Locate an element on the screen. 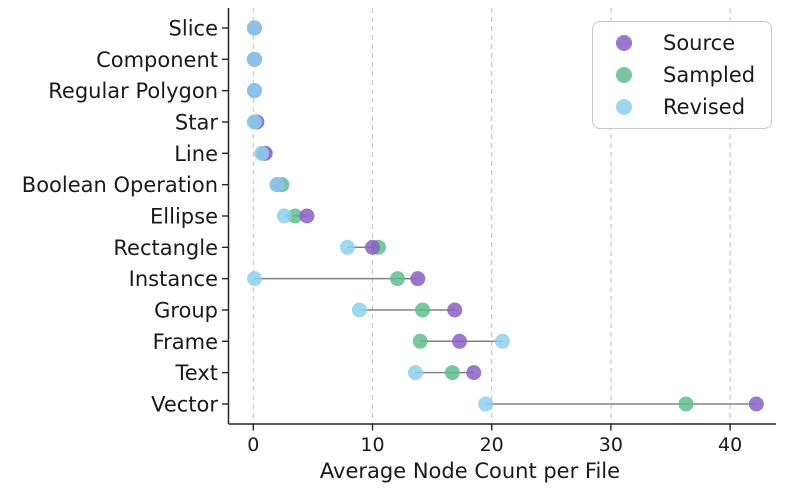 The image size is (790, 490). x-tick-label: 40 is located at coordinates (730, 445).